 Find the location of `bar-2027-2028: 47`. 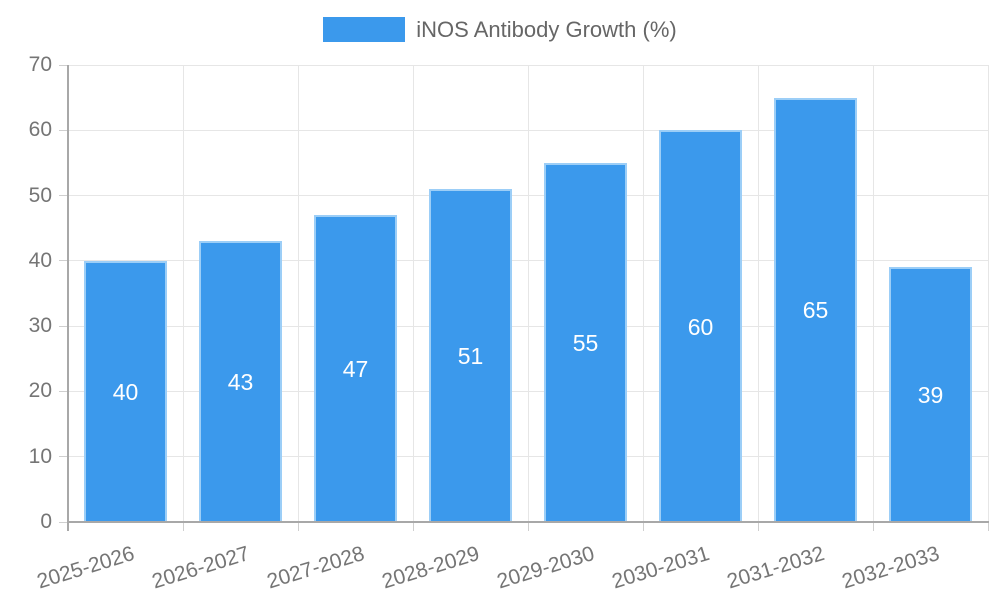

bar-2027-2028: 47 is located at coordinates (355, 368).